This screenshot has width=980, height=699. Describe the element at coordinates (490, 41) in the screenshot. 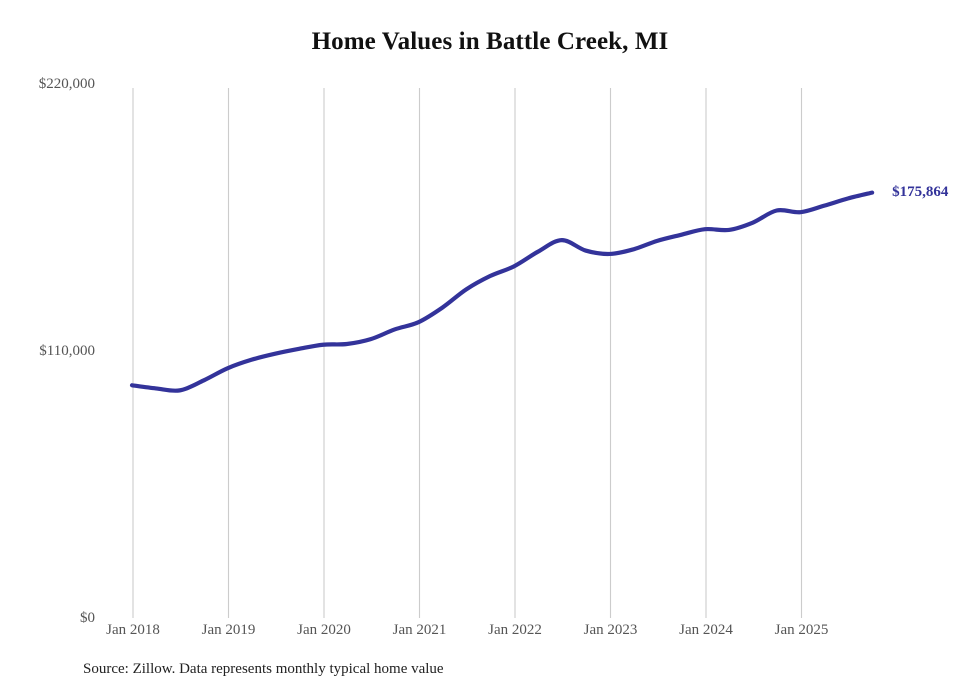

I see `page-title: Home Values in Battle Creek, MI` at that location.